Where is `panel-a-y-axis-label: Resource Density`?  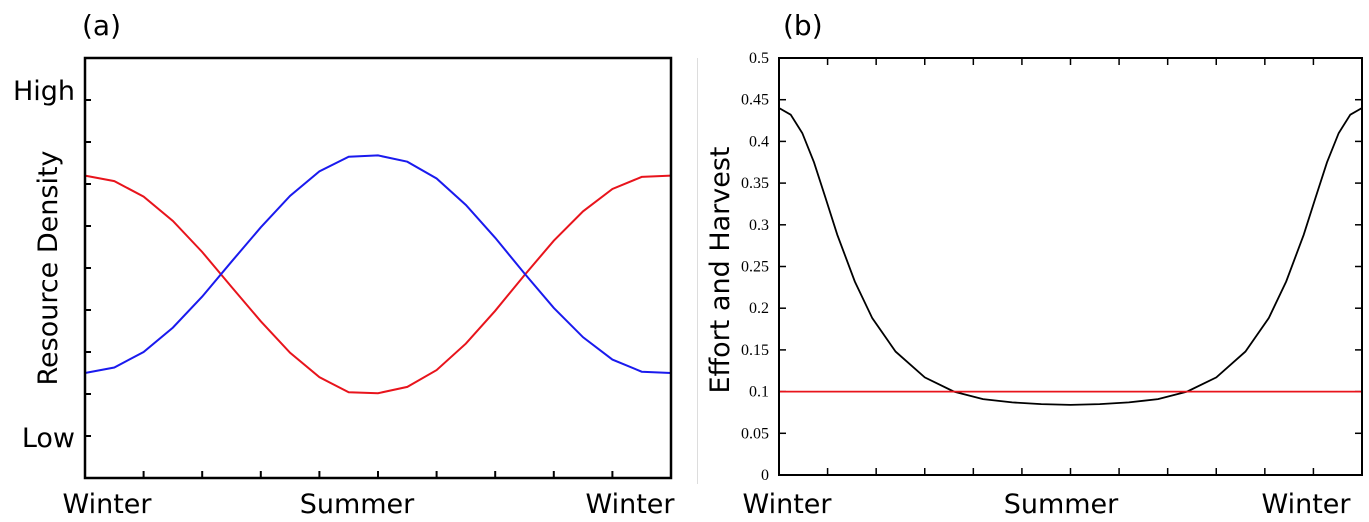
panel-a-y-axis-label: Resource Density is located at coordinates (48, 267).